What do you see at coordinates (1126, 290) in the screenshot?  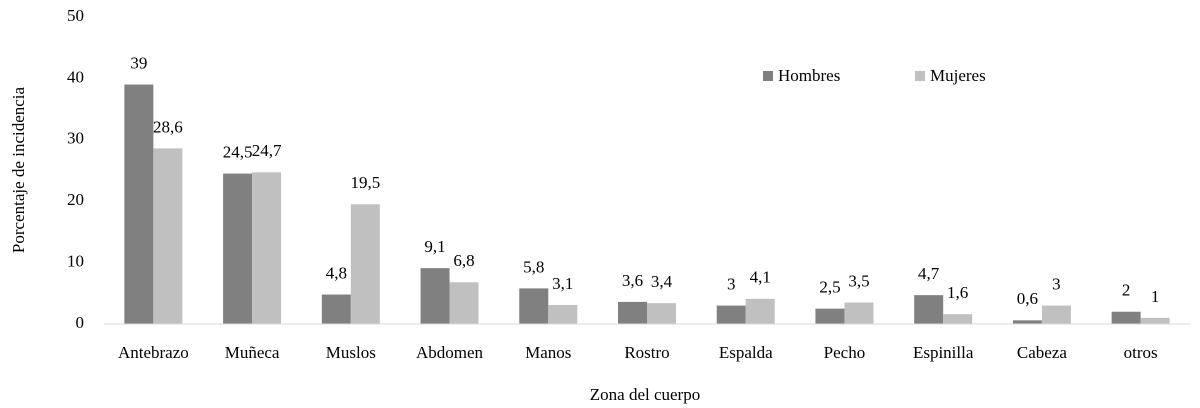 I see `data-label: 2` at bounding box center [1126, 290].